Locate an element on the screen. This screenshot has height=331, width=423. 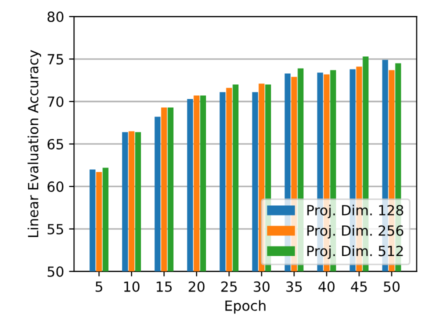
x-tick-label: 10 is located at coordinates (132, 286).